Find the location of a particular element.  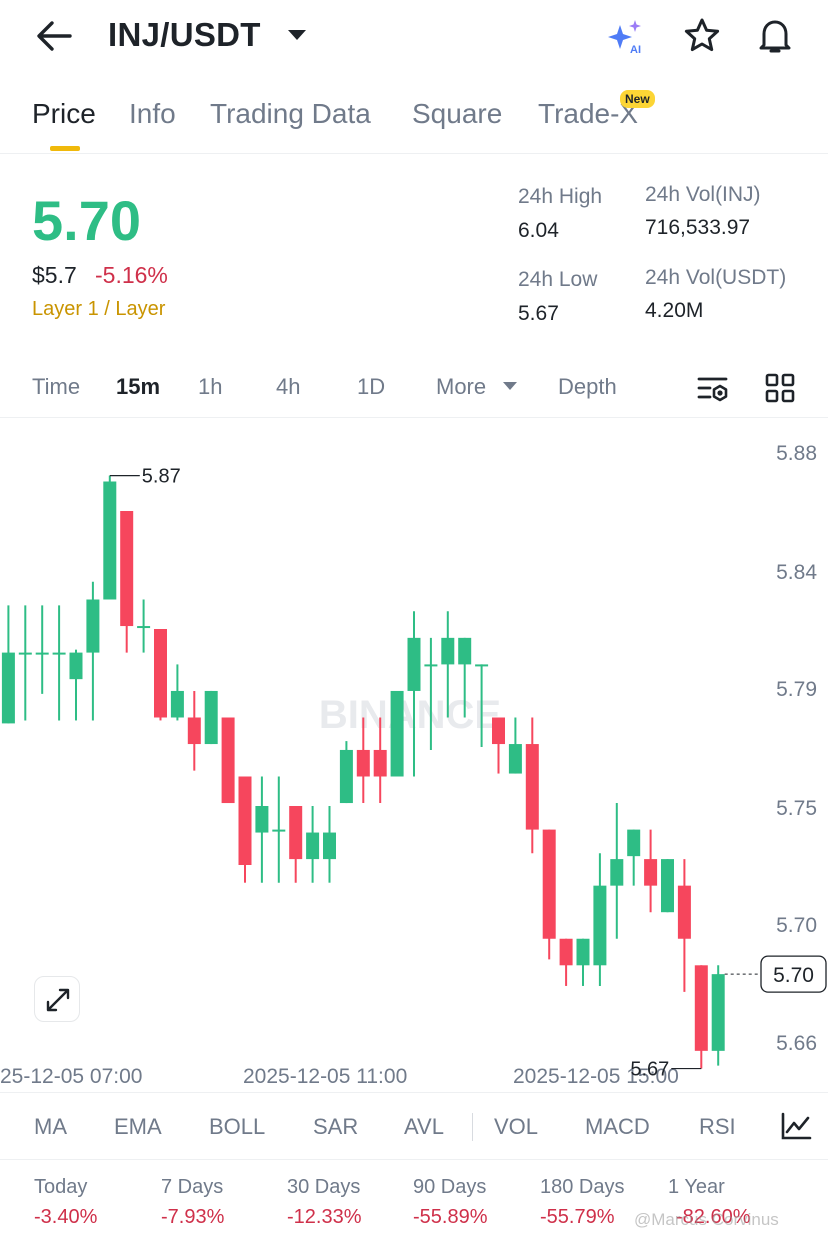

perf-label-1y: 1 Year is located at coordinates (696, 1187).